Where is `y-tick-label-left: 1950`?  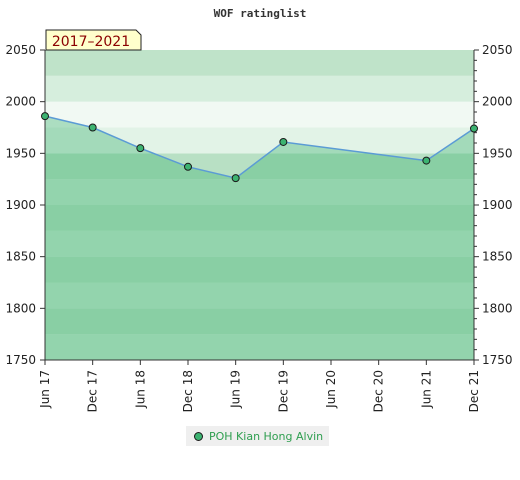
y-tick-label-left: 1950 is located at coordinates (20, 153).